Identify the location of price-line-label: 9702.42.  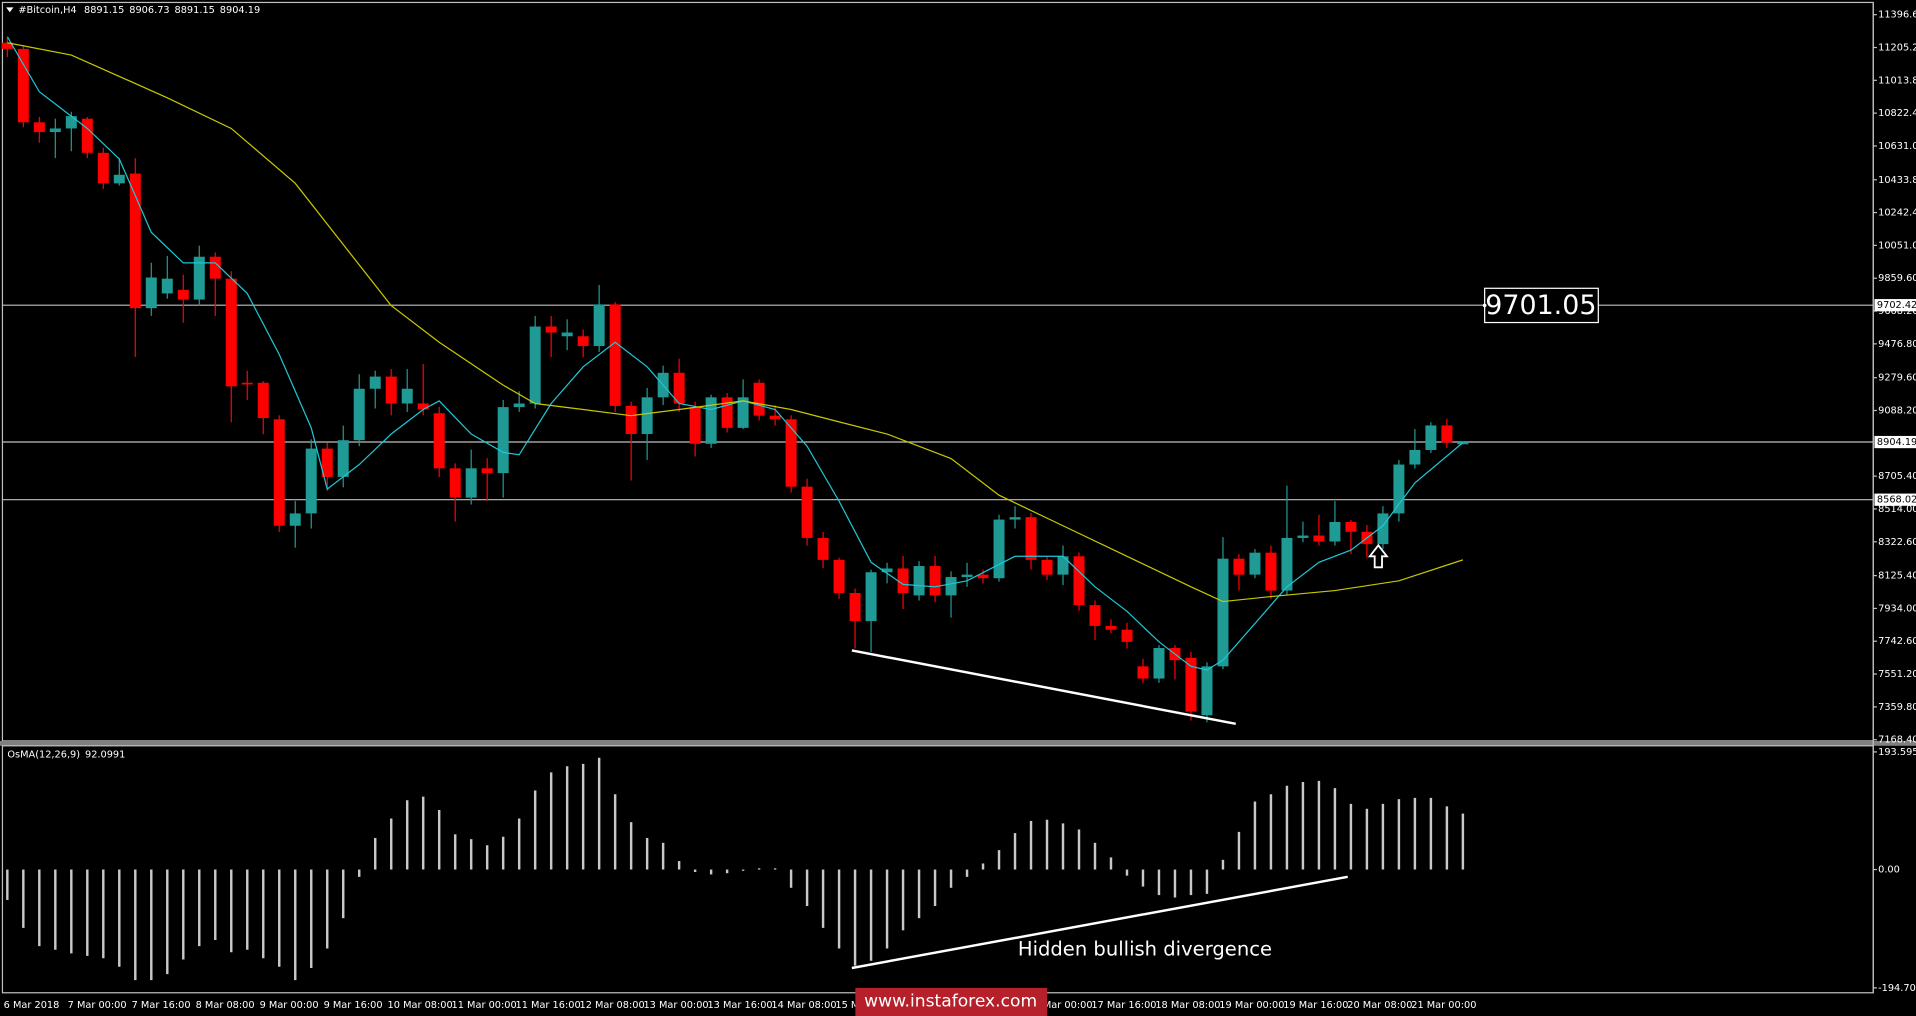
(1896, 305).